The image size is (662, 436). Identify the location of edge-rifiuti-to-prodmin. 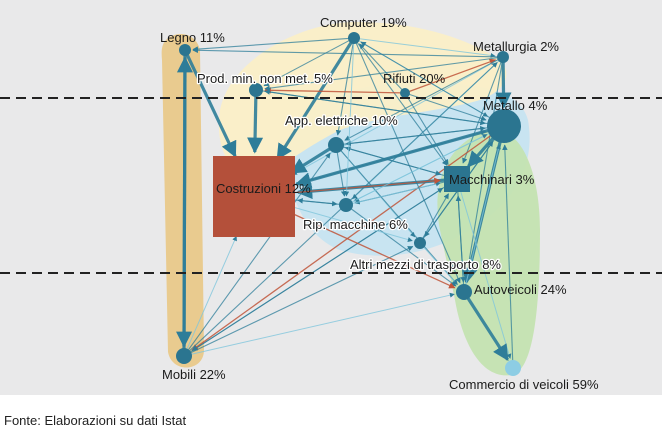
(333, 90).